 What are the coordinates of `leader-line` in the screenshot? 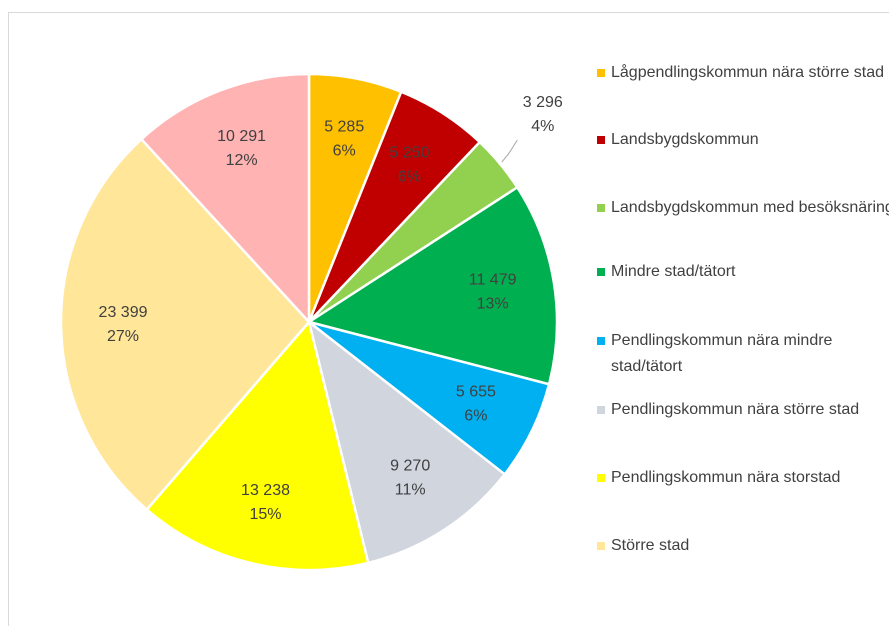 It's located at (509, 151).